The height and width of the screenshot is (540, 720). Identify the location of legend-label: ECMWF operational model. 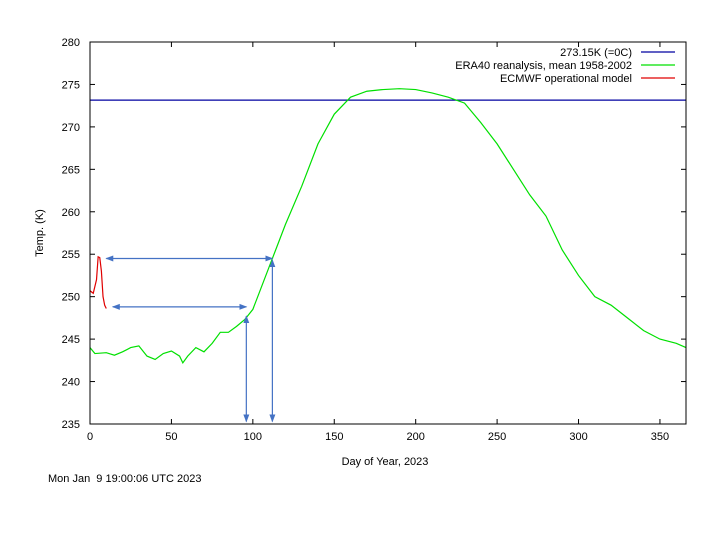
(566, 79).